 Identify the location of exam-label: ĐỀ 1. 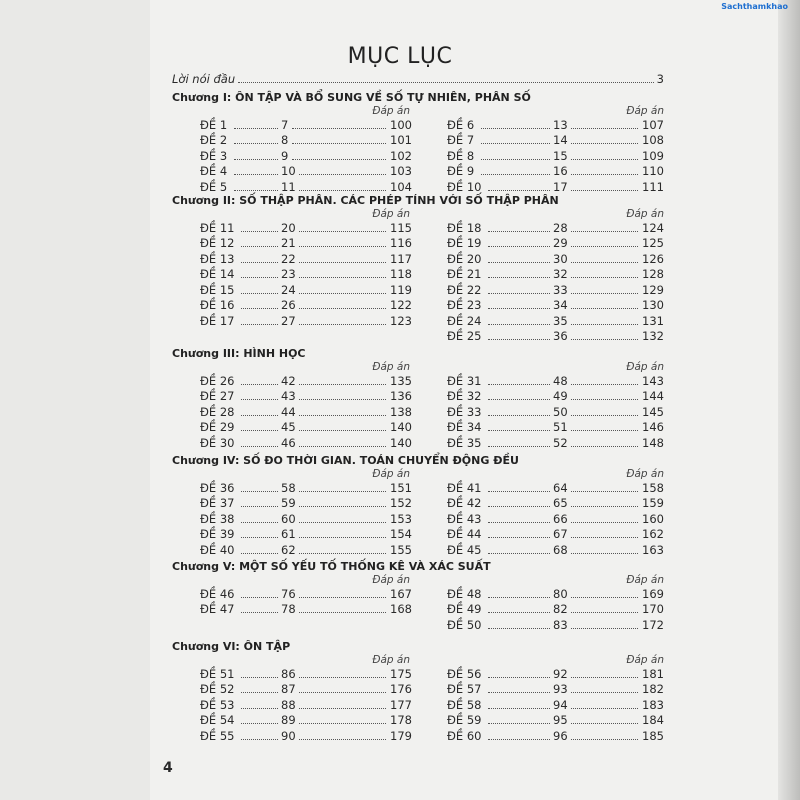
(214, 124).